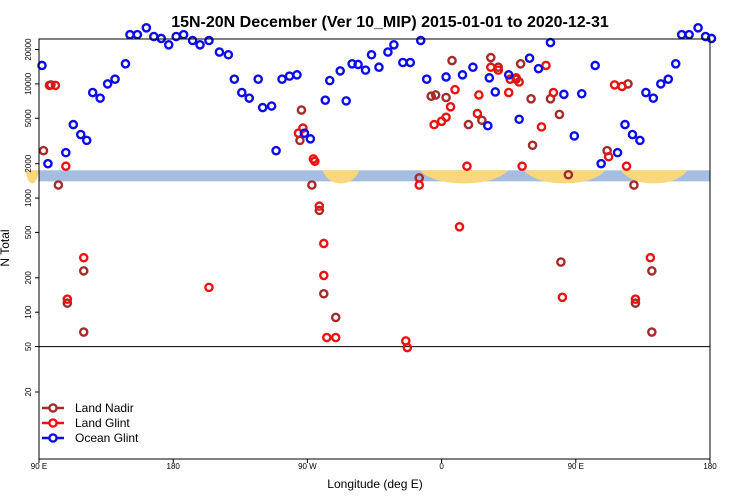  Describe the element at coordinates (6, 247) in the screenshot. I see `y-axis-label: N Total` at that location.